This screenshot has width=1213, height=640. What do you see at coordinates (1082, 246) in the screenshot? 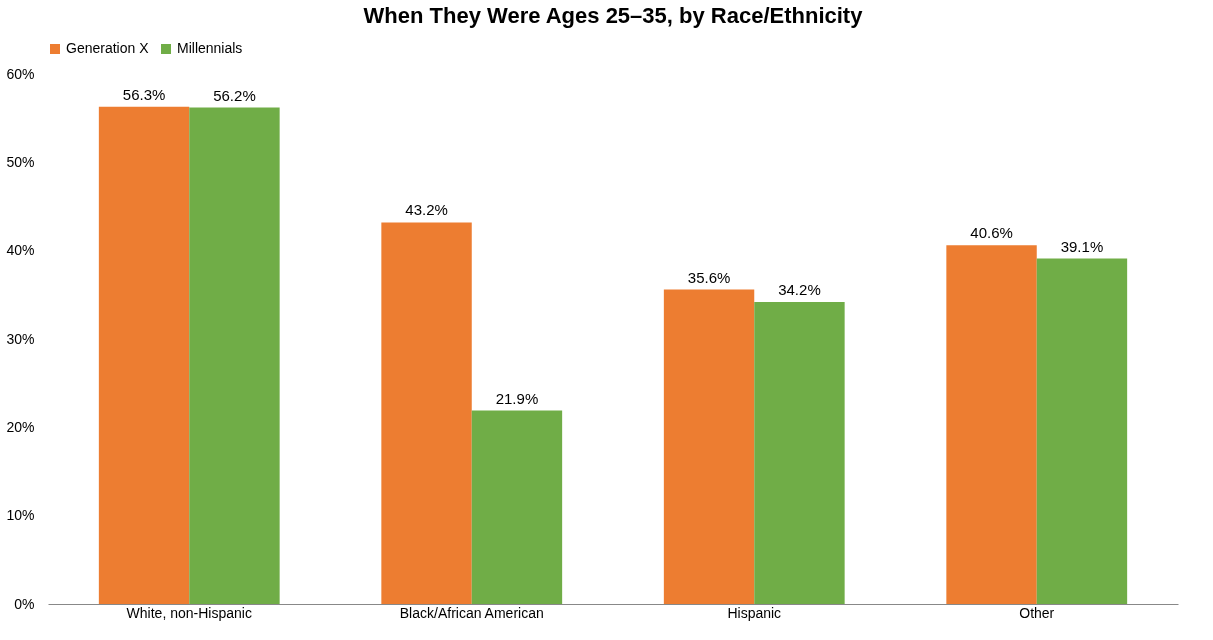
I see `data-label: 39.1%` at bounding box center [1082, 246].